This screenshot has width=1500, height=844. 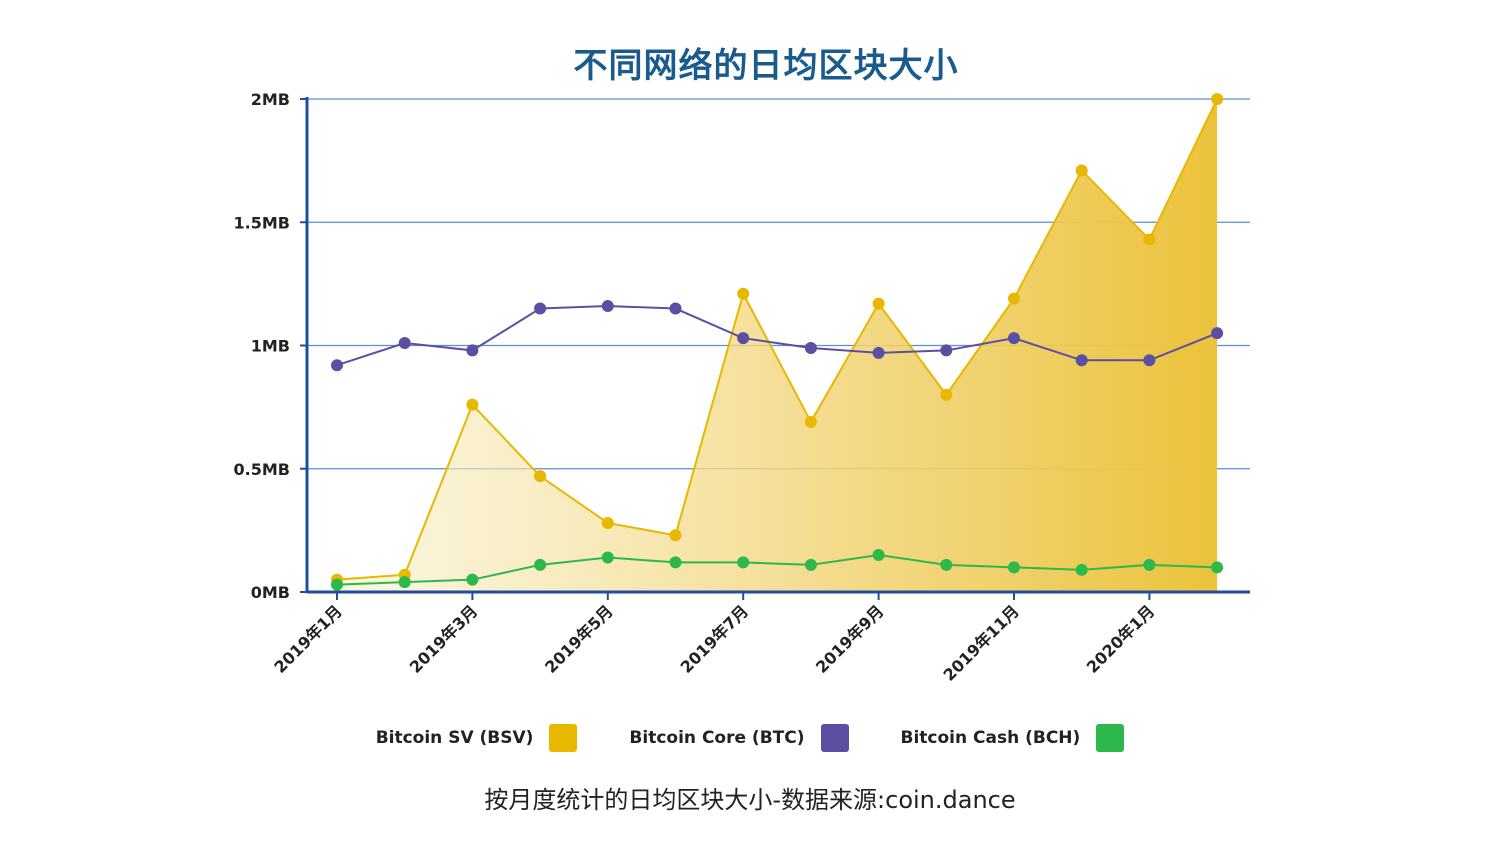 What do you see at coordinates (981, 642) in the screenshot?
I see `x-tick-label: 2019年11月` at bounding box center [981, 642].